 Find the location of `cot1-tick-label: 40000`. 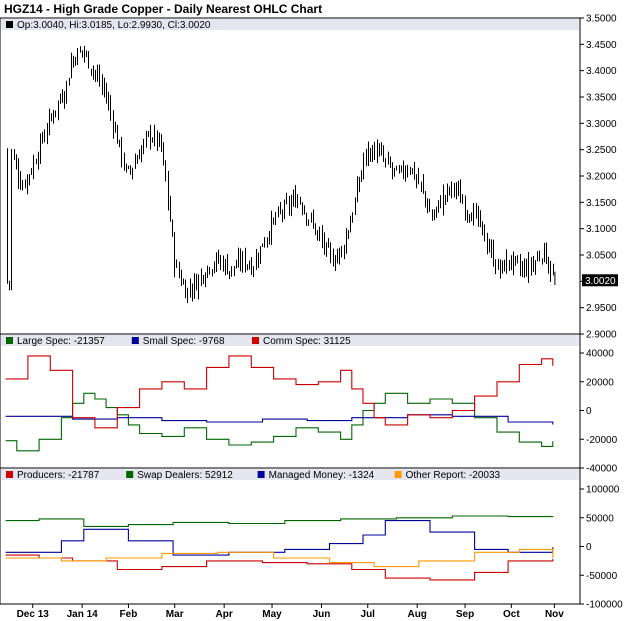

cot1-tick-label: 40000 is located at coordinates (600, 354).